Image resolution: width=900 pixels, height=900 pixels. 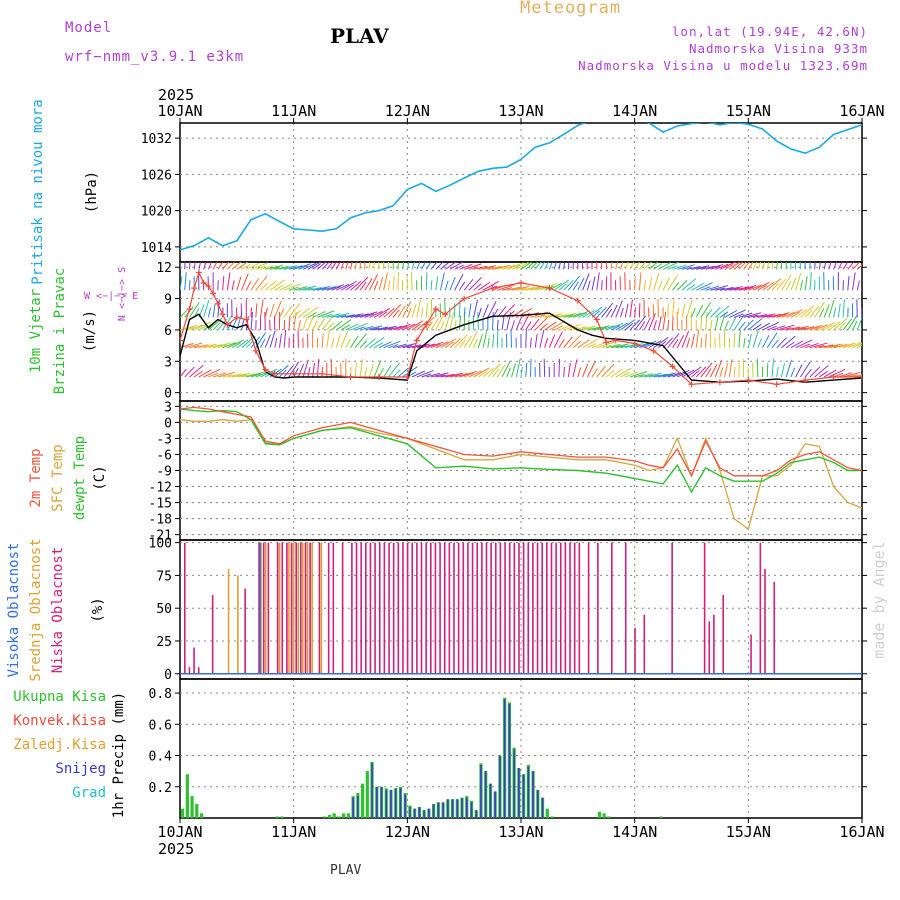 What do you see at coordinates (80, 478) in the screenshot?
I see `dewpt-axis-title: dewpt Temp` at bounding box center [80, 478].